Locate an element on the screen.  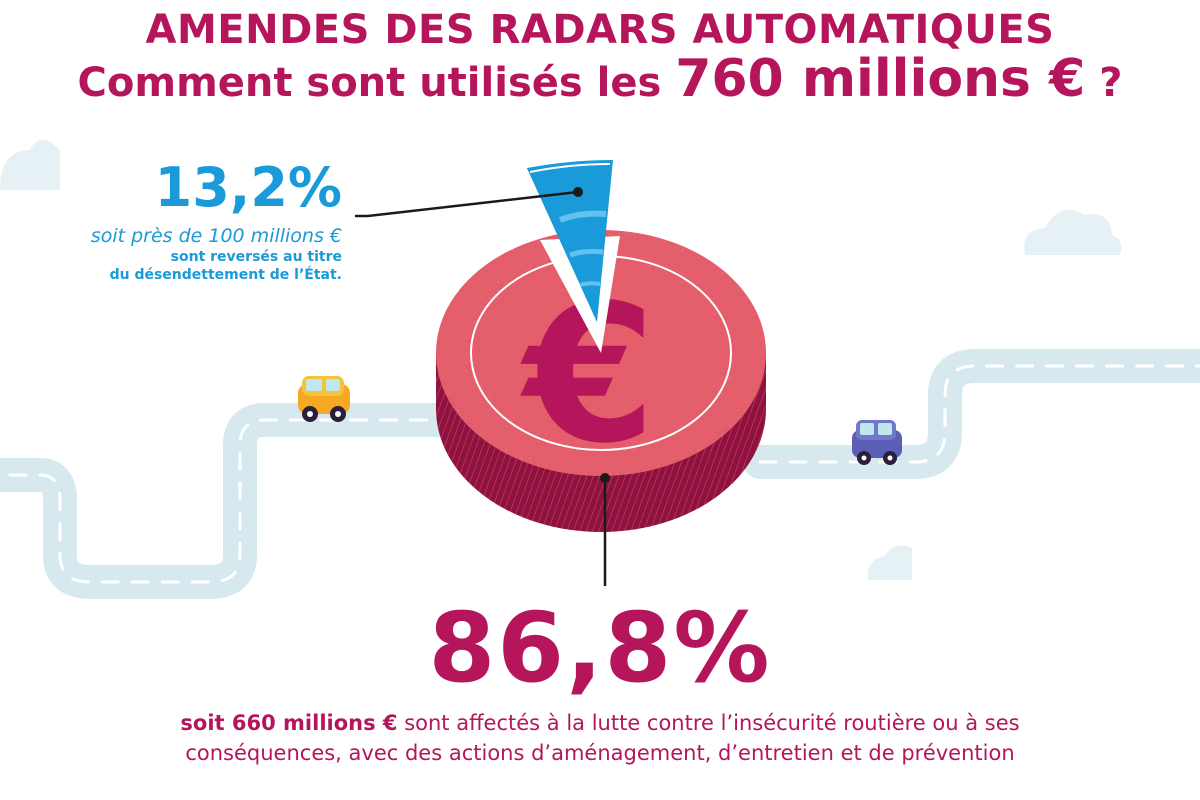
small-slice-percent: 13,2% is located at coordinates (248, 187).